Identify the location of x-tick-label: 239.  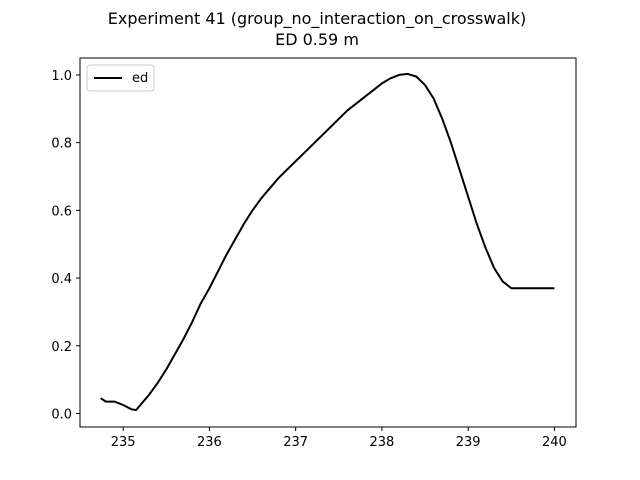
(468, 442).